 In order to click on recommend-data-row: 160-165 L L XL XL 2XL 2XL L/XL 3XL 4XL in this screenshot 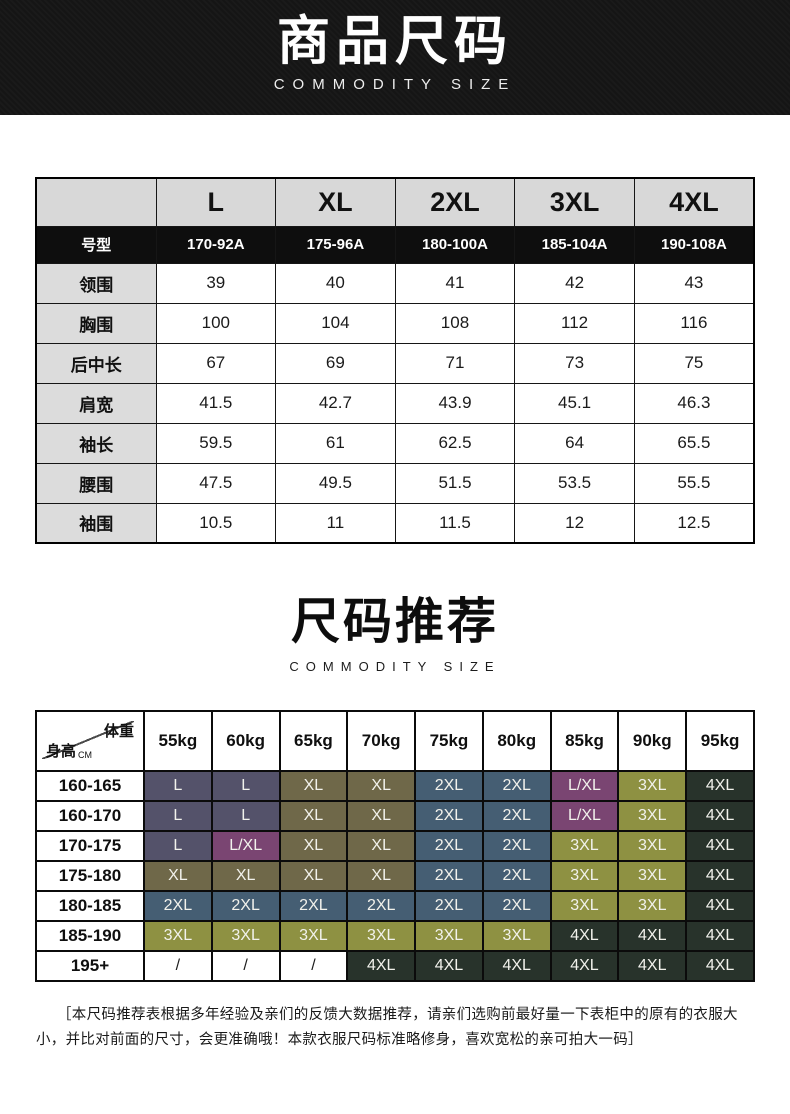, I will do `click(395, 785)`.